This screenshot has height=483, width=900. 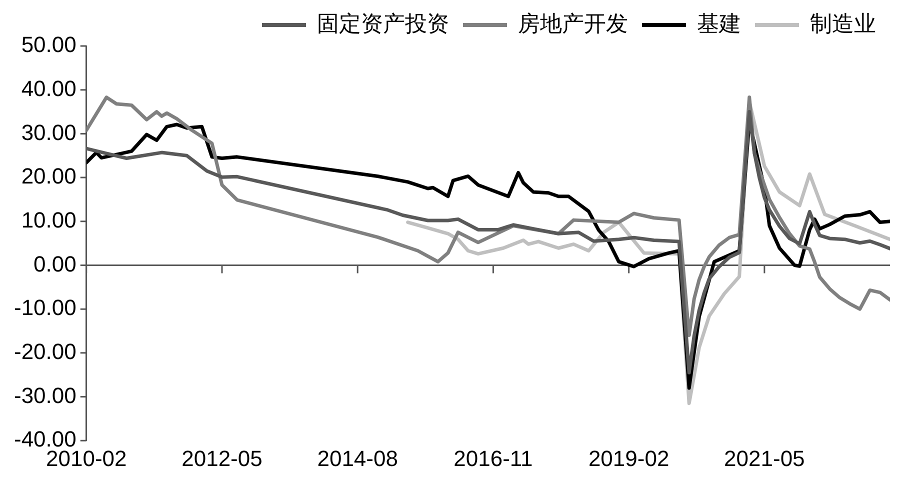 What do you see at coordinates (45, 351) in the screenshot?
I see `y-tick-label: -20.00` at bounding box center [45, 351].